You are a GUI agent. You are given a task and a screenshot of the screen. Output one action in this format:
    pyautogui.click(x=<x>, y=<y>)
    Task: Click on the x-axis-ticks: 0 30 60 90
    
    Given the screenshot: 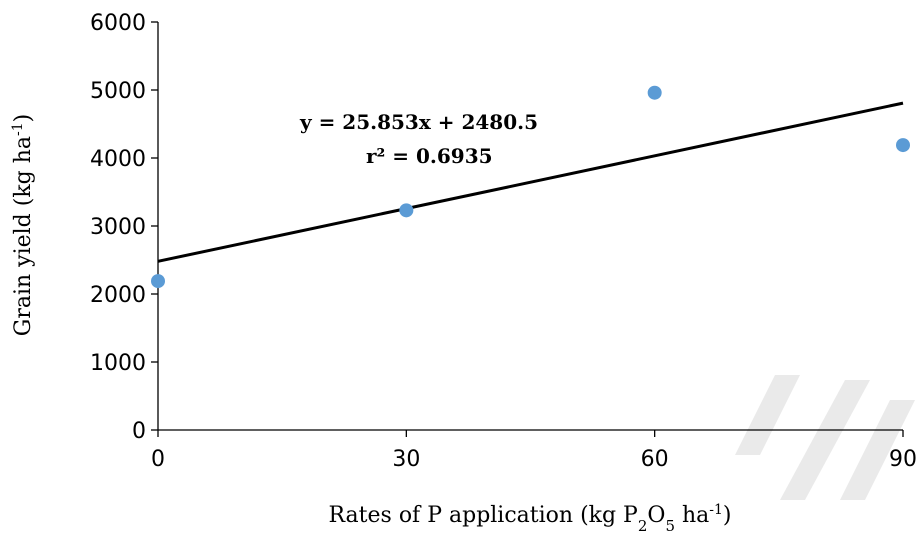 What is the action you would take?
    pyautogui.click(x=534, y=451)
    